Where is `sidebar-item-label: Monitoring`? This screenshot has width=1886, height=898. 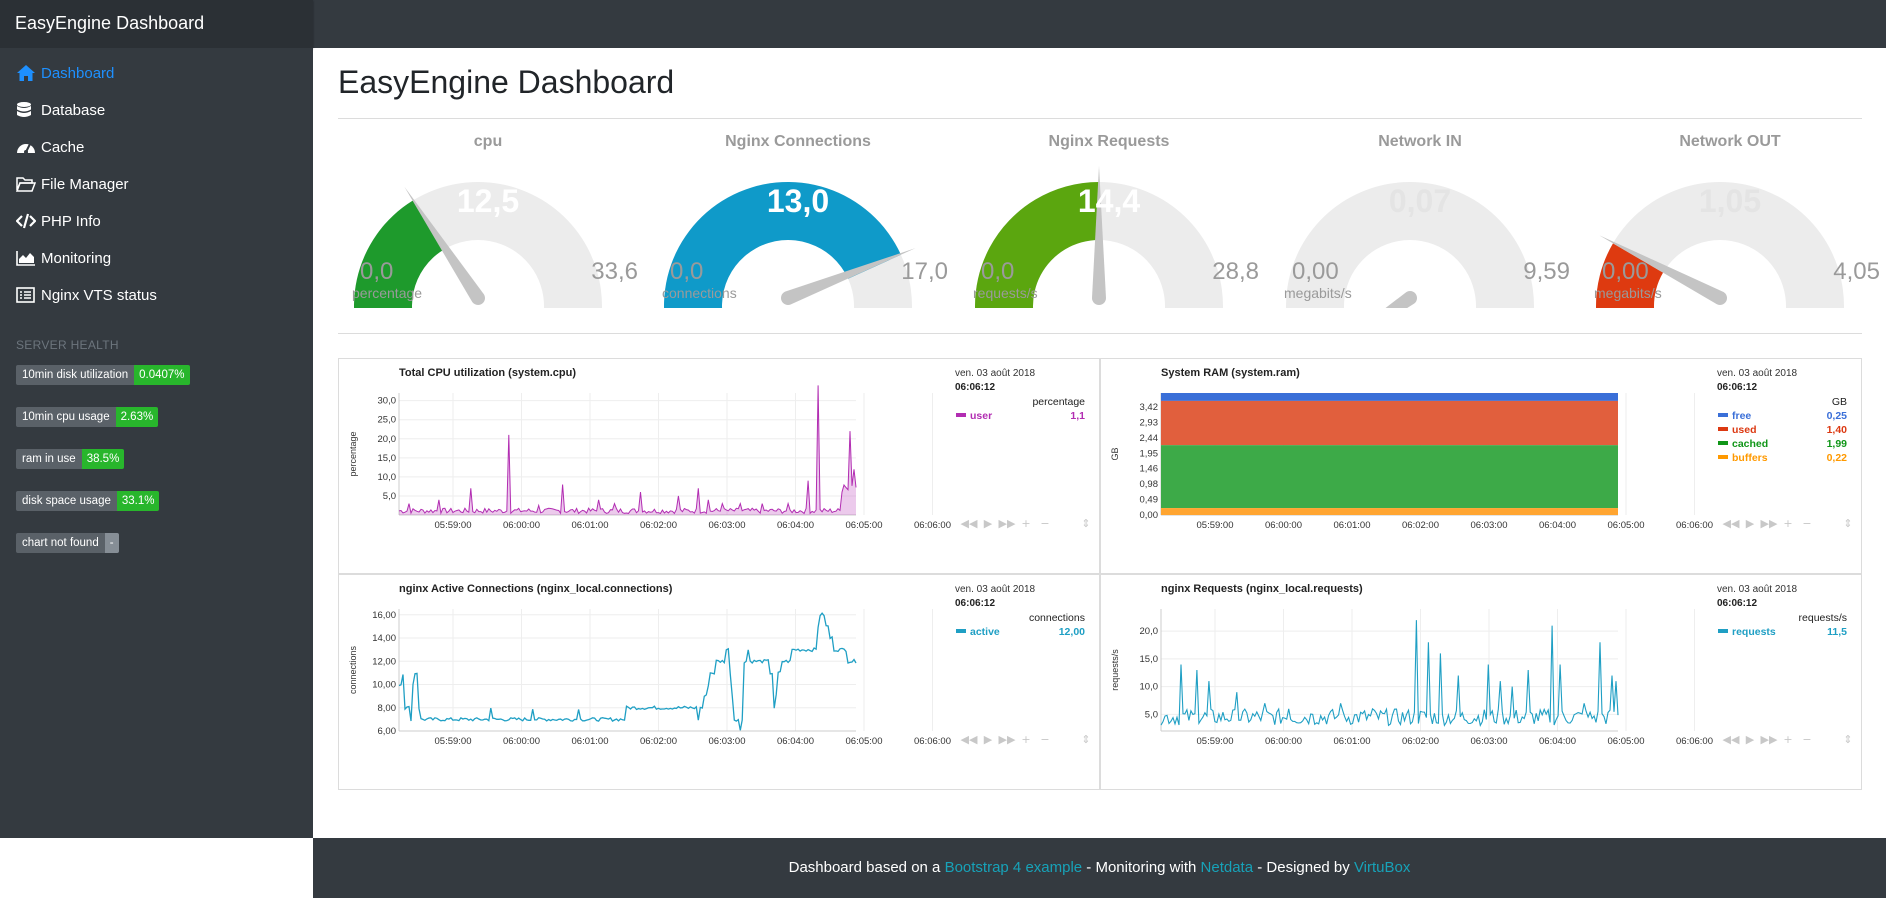 sidebar-item-label: Monitoring is located at coordinates (76, 258).